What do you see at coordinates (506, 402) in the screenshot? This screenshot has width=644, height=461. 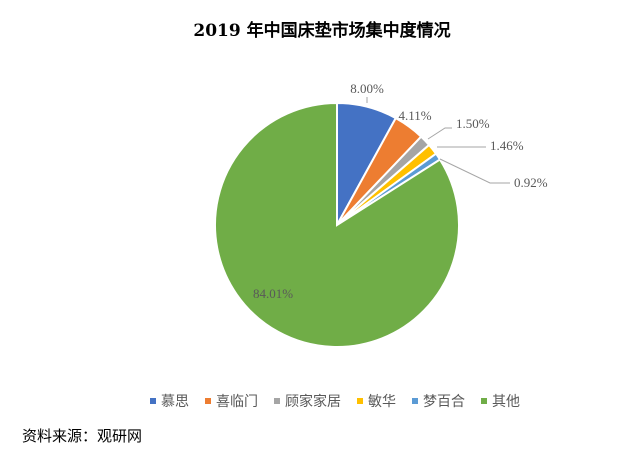 I see `legend-label: 其他` at bounding box center [506, 402].